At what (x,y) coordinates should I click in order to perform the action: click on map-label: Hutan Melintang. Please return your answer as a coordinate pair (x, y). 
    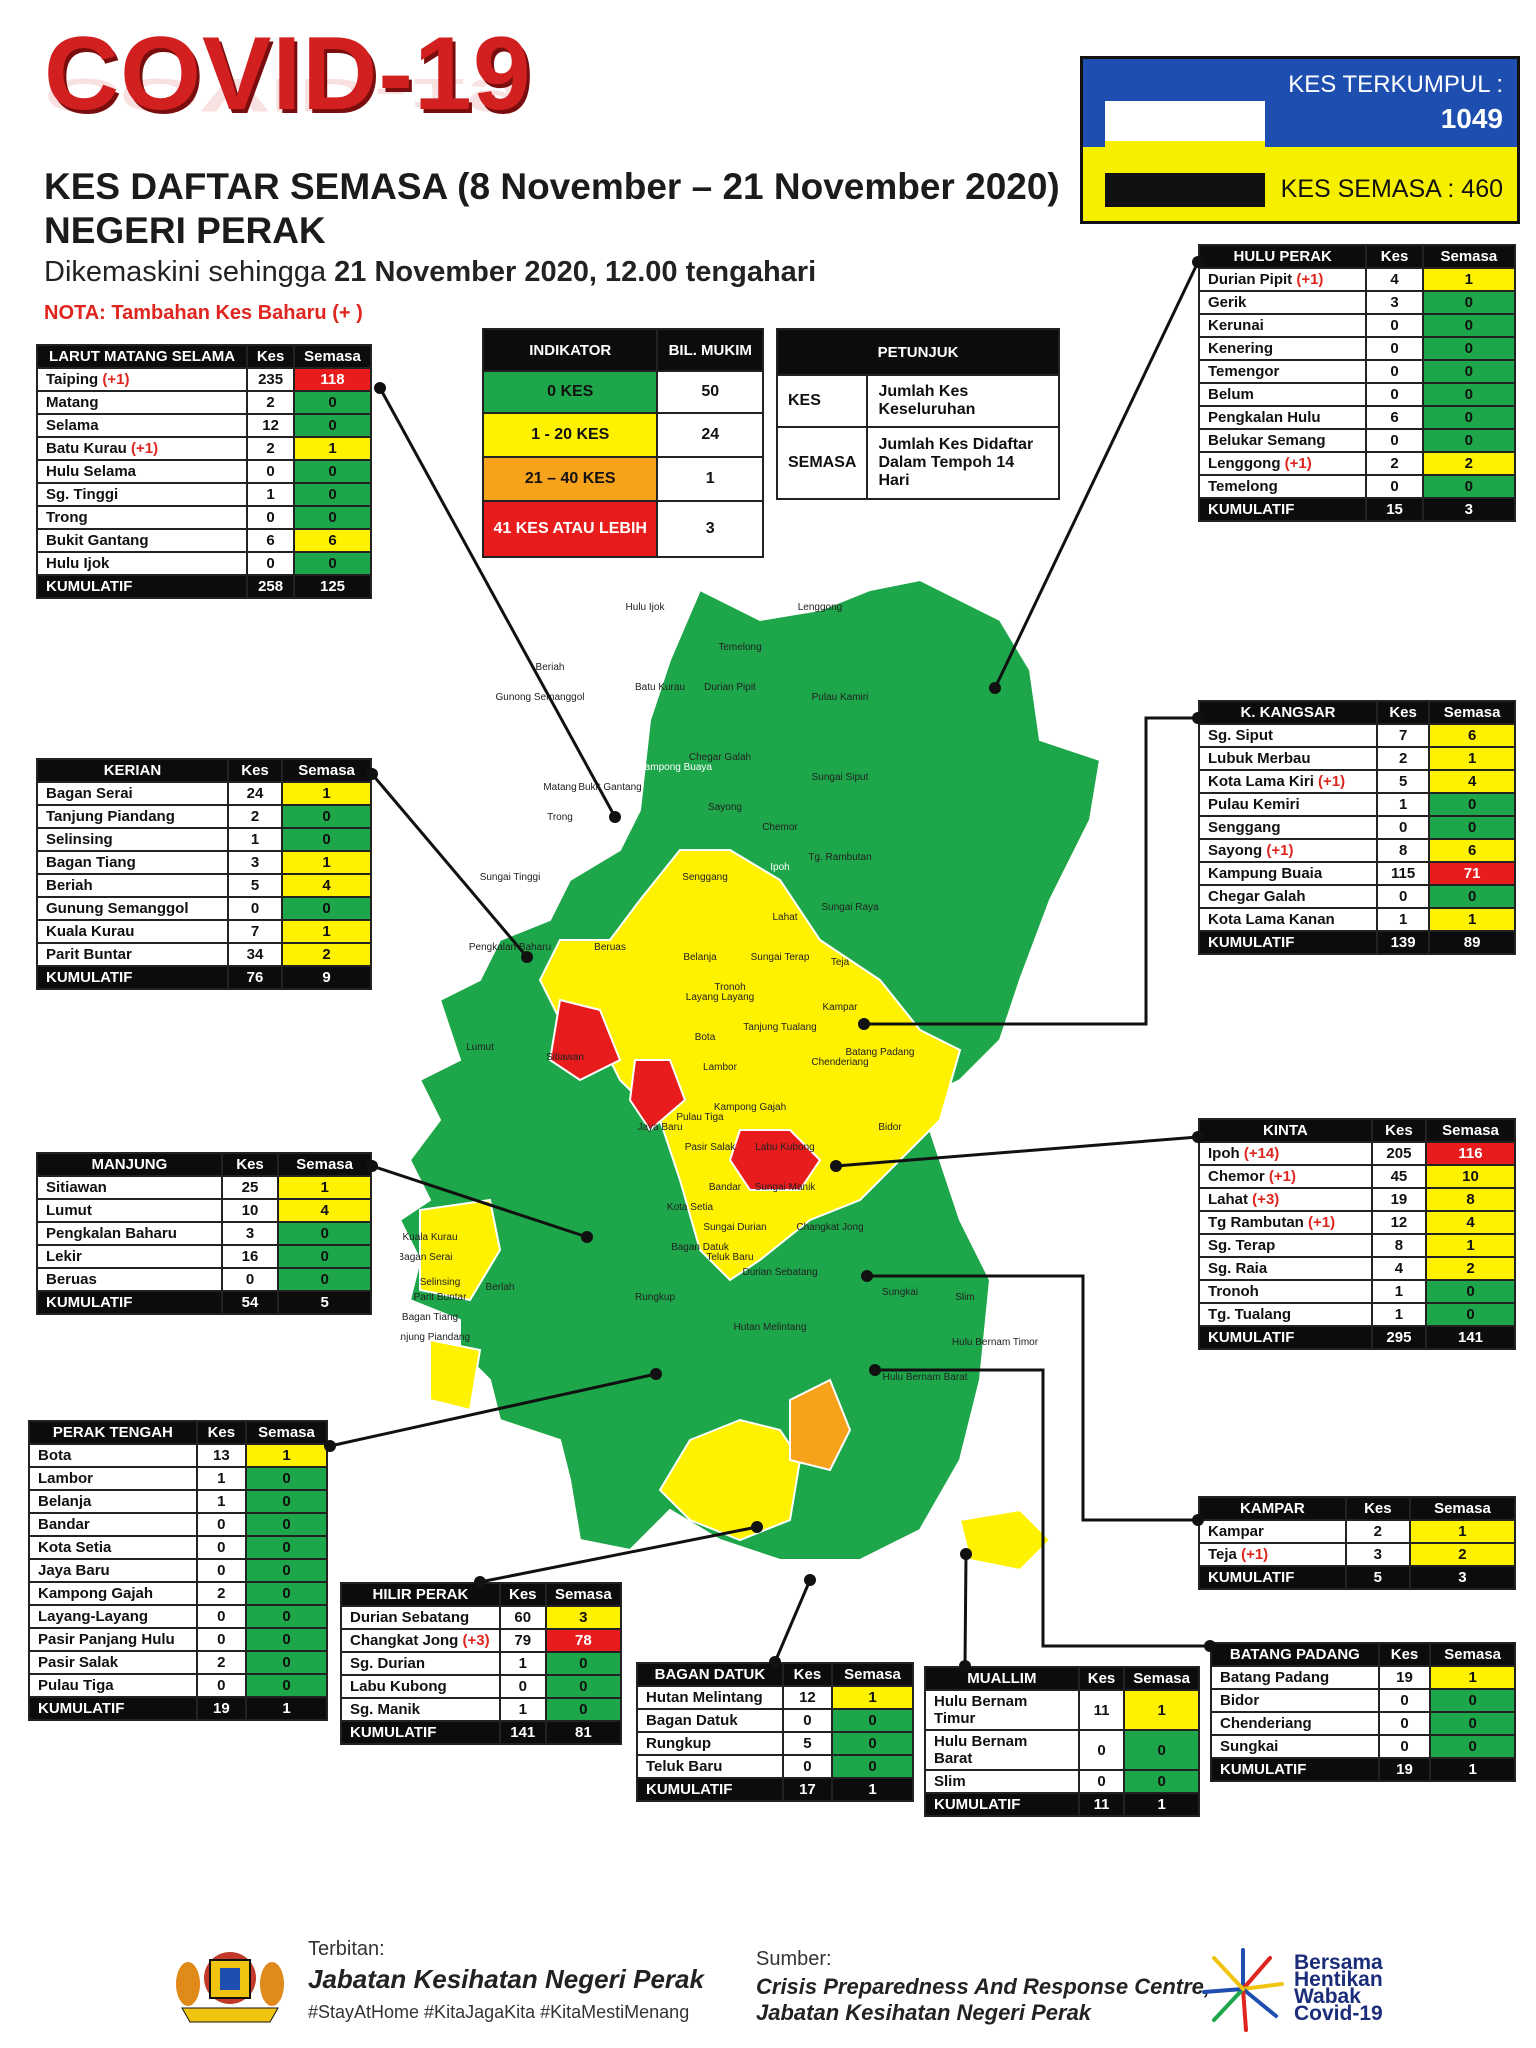
    Looking at the image, I should click on (770, 1327).